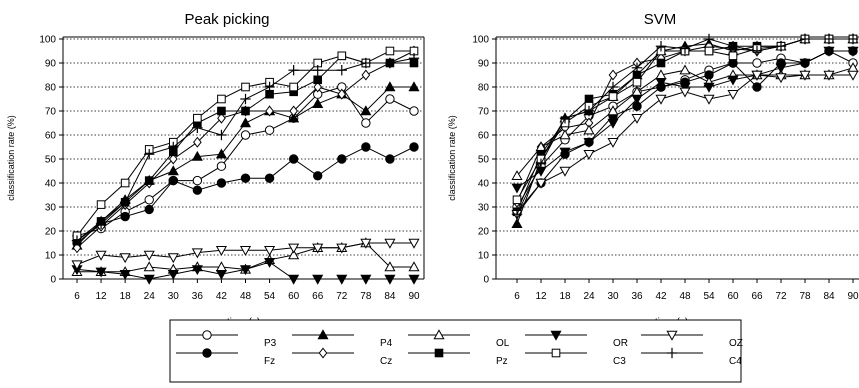 The height and width of the screenshot is (388, 859). Describe the element at coordinates (484, 160) in the screenshot. I see `y-tick-label: 50` at that location.